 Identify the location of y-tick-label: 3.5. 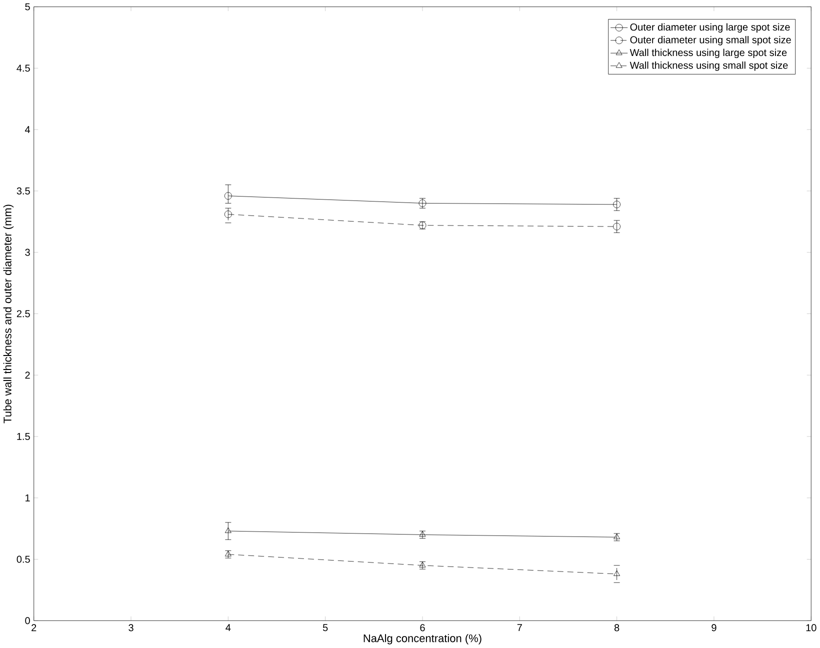
(23, 191).